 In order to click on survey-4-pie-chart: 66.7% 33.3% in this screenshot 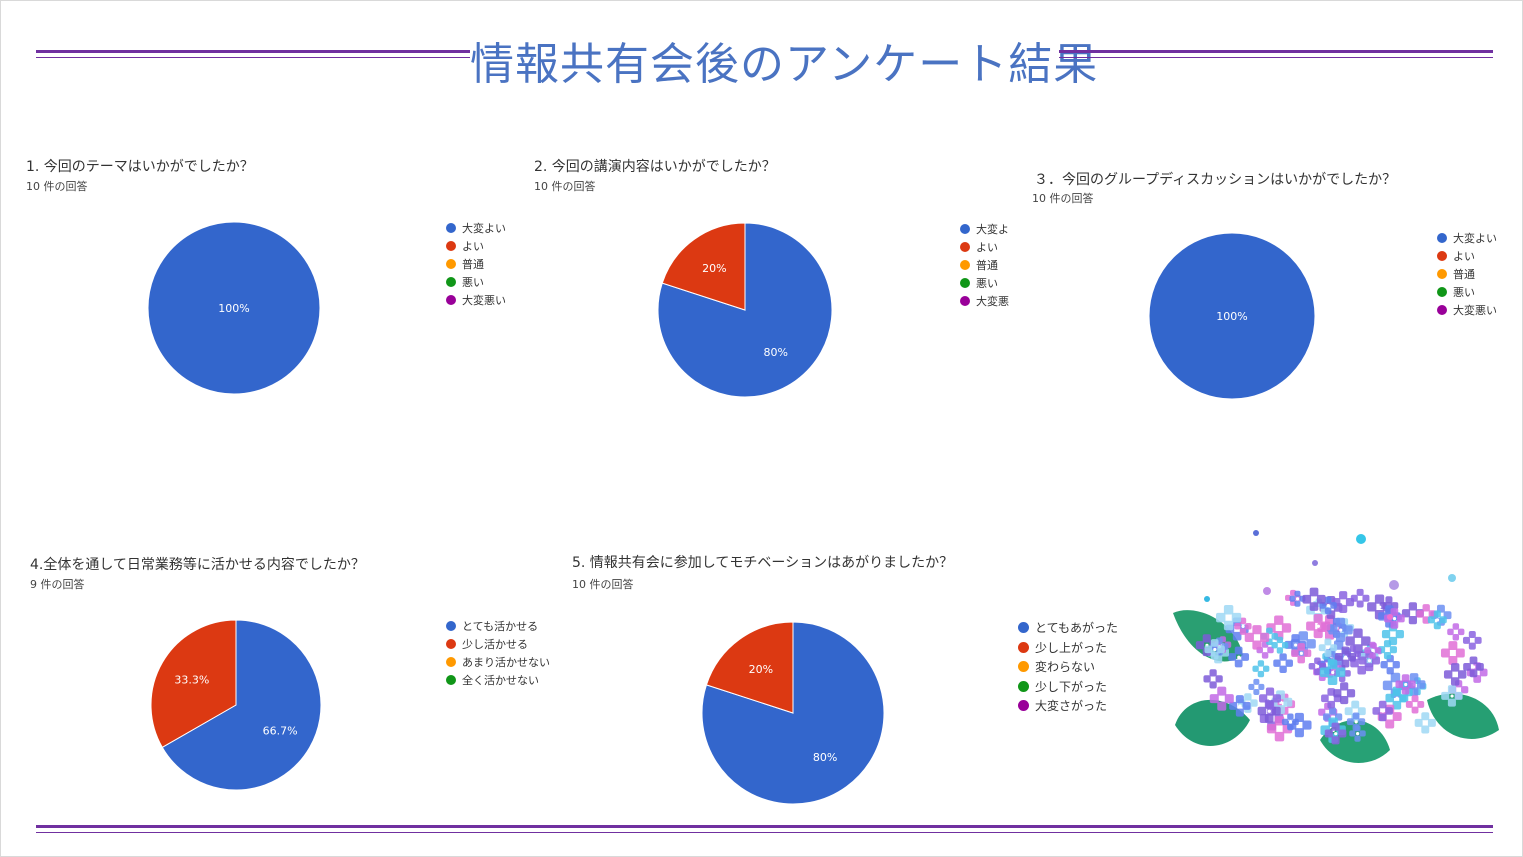, I will do `click(236, 705)`.